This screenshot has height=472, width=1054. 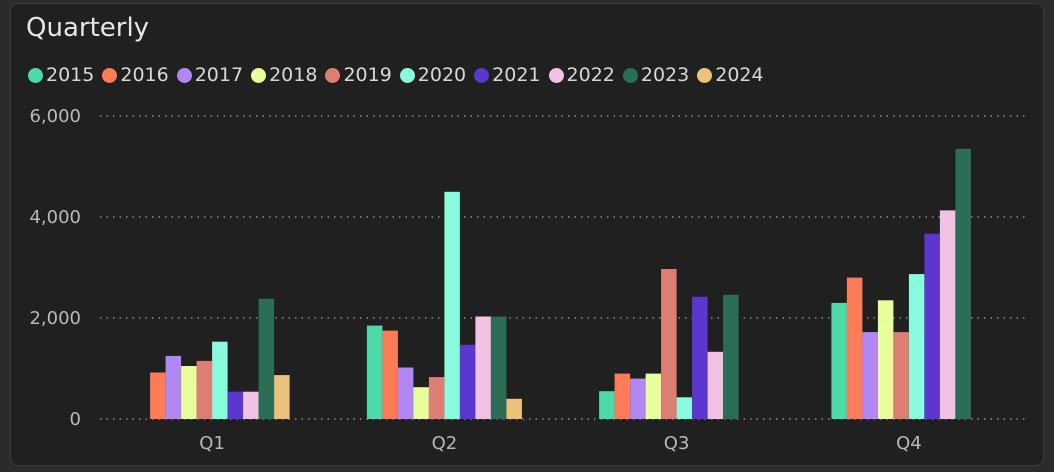 What do you see at coordinates (88, 28) in the screenshot?
I see `chart-title: Quarterly` at bounding box center [88, 28].